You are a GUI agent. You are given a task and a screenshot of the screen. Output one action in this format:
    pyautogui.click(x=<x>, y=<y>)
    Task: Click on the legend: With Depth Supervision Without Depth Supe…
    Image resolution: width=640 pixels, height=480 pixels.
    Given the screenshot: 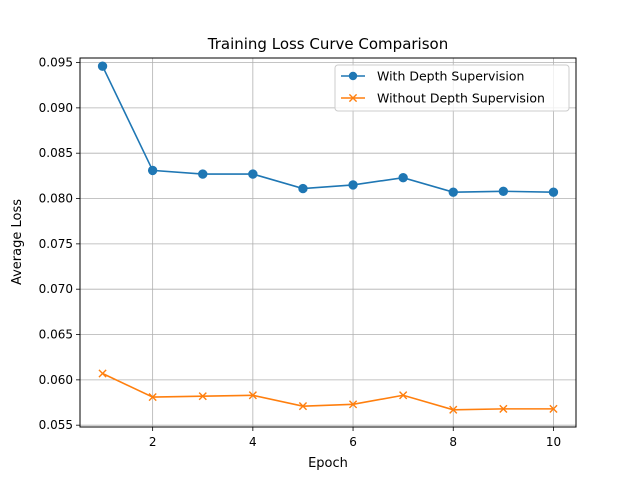 What is the action you would take?
    pyautogui.click(x=452, y=88)
    